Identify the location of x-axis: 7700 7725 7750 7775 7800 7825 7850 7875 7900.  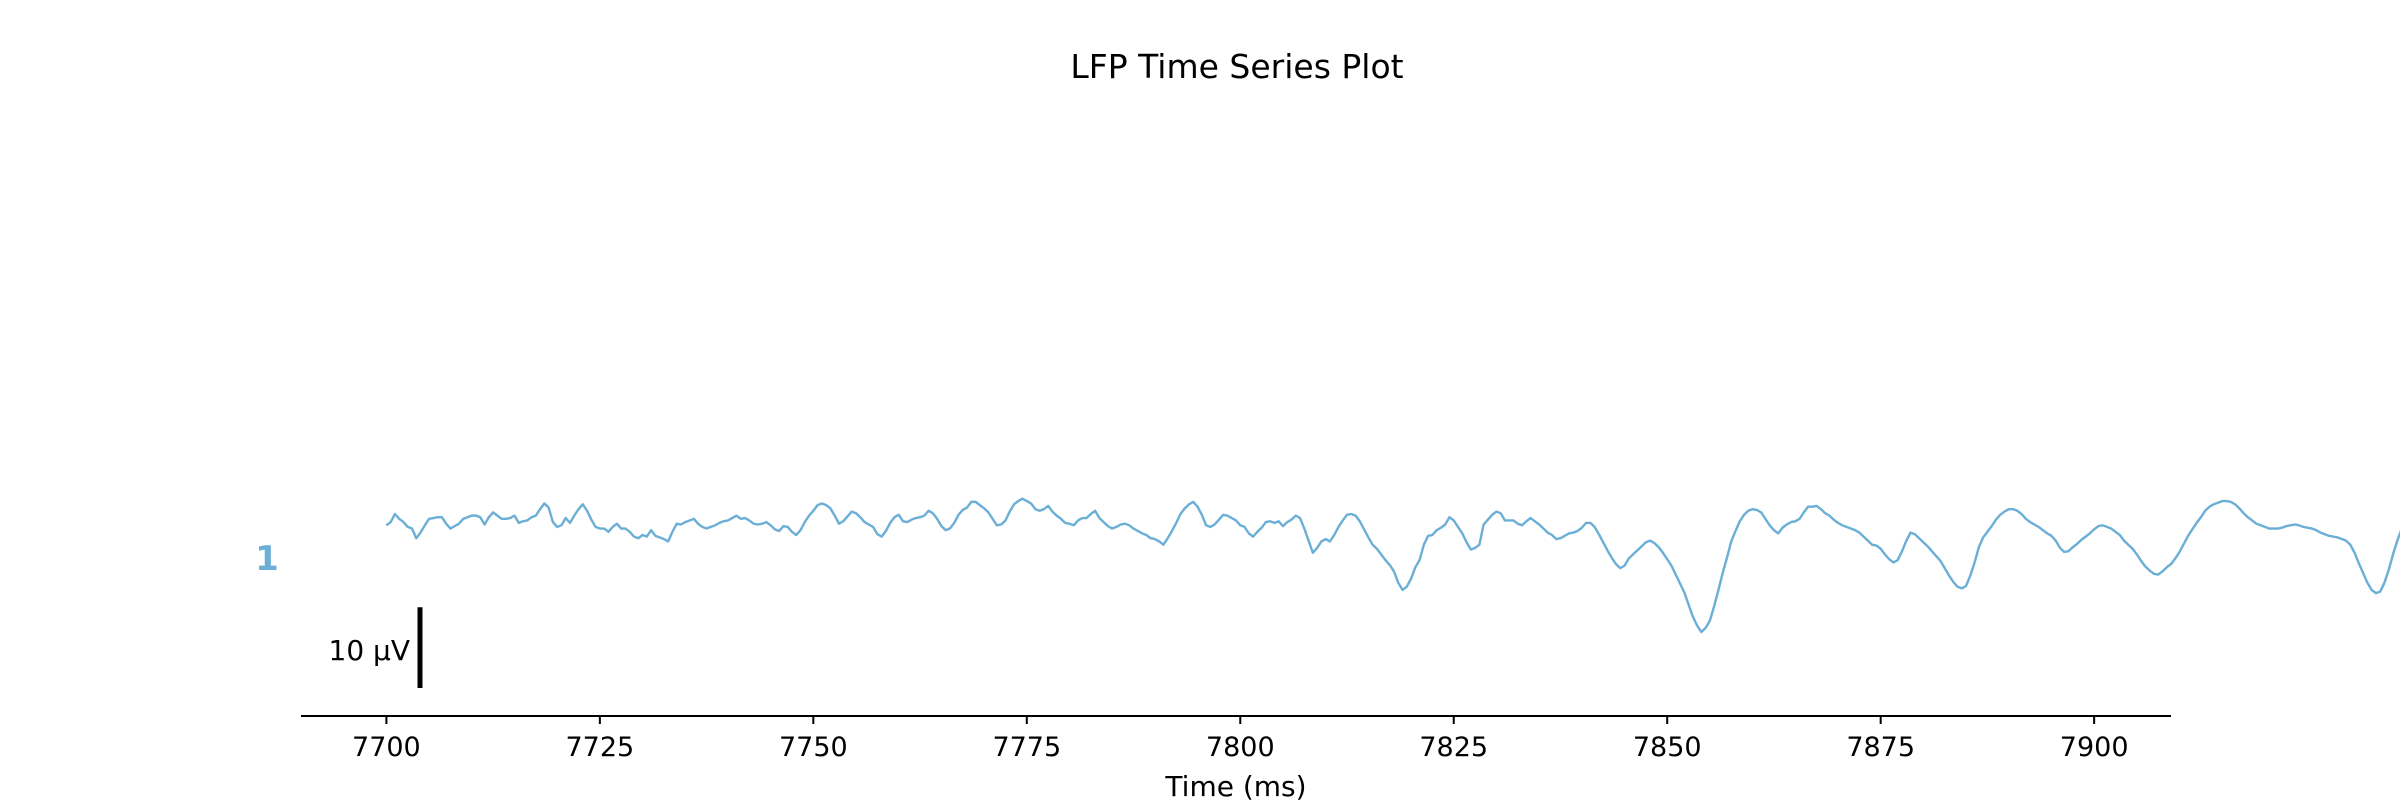
(1236, 739).